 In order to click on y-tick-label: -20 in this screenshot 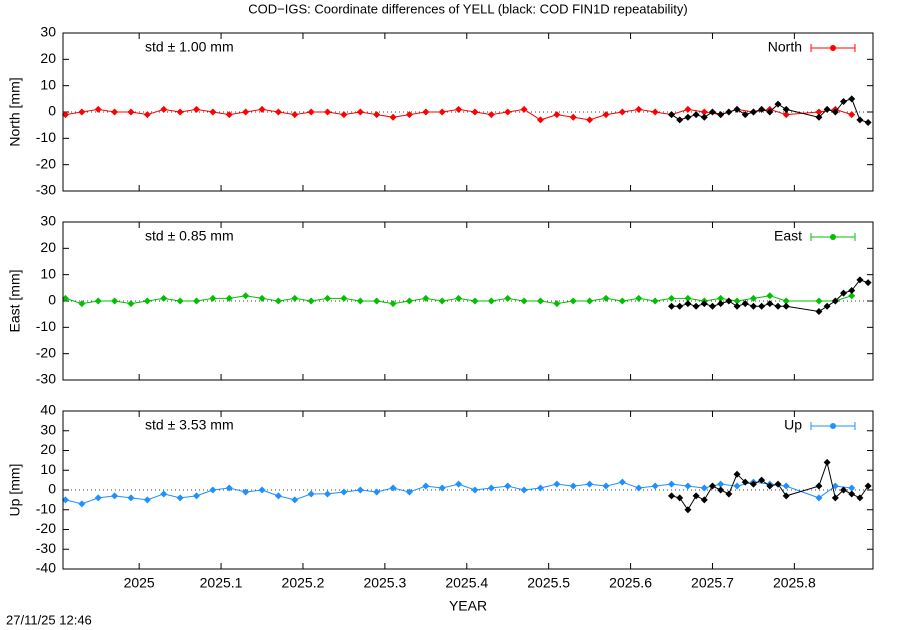, I will do `click(46, 163)`.